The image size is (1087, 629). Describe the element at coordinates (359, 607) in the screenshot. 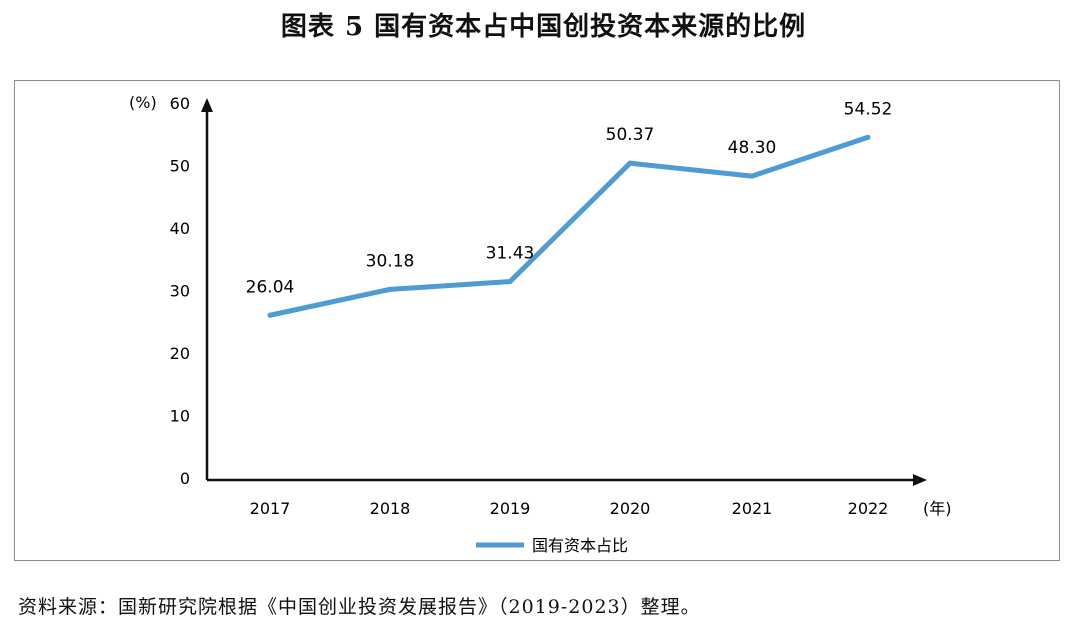

I see `source-note: 资料来源：国新研究院根据《中国创业投资发展报告》（2019-2023）整理。` at that location.